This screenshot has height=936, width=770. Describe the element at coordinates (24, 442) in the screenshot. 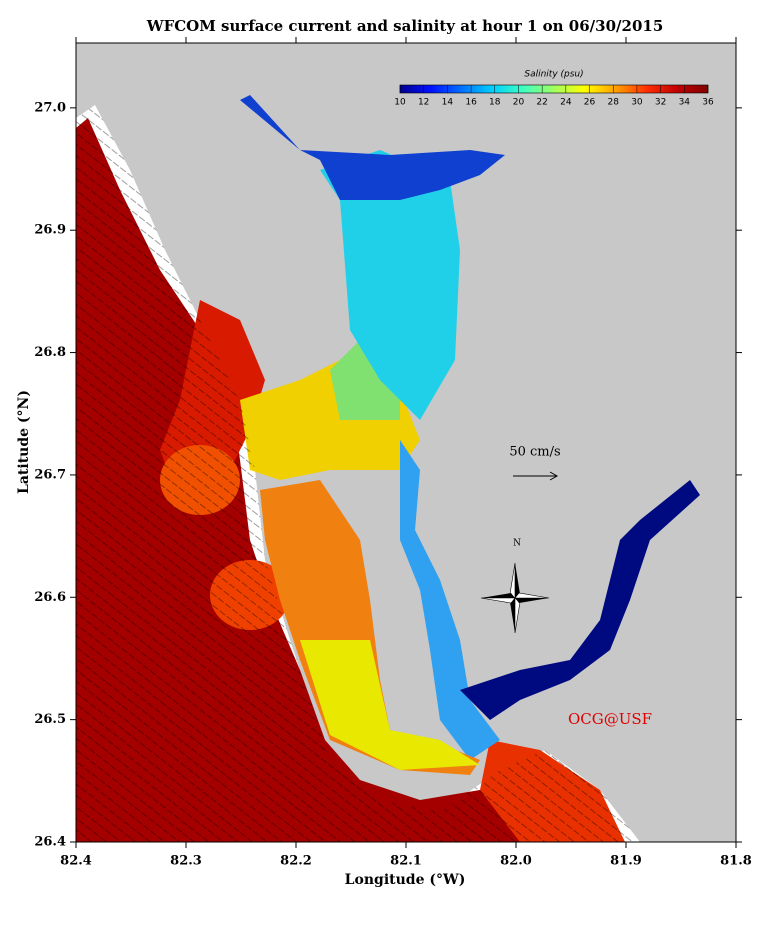

I see `y-axis-label: Latitude (°N)` at that location.